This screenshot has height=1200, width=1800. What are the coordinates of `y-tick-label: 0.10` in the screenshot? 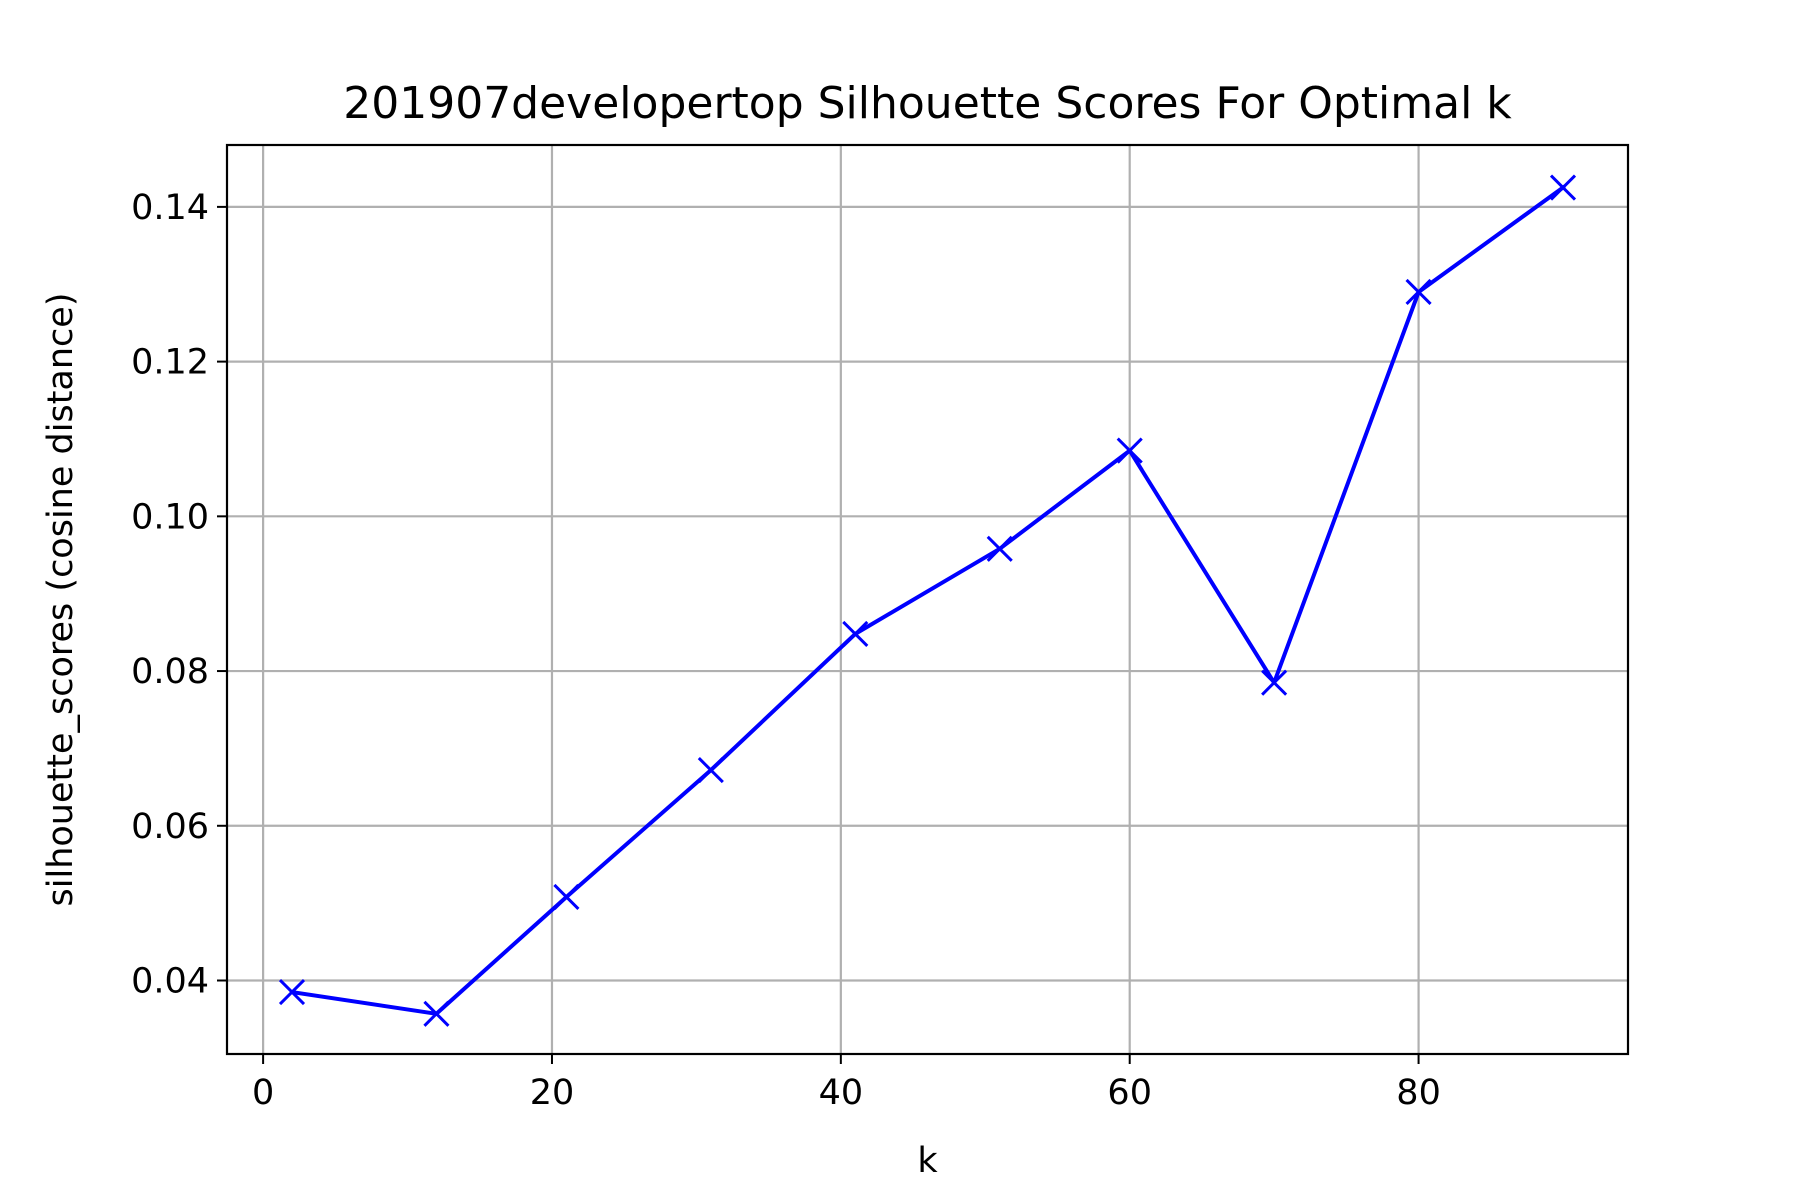 It's located at (170, 517).